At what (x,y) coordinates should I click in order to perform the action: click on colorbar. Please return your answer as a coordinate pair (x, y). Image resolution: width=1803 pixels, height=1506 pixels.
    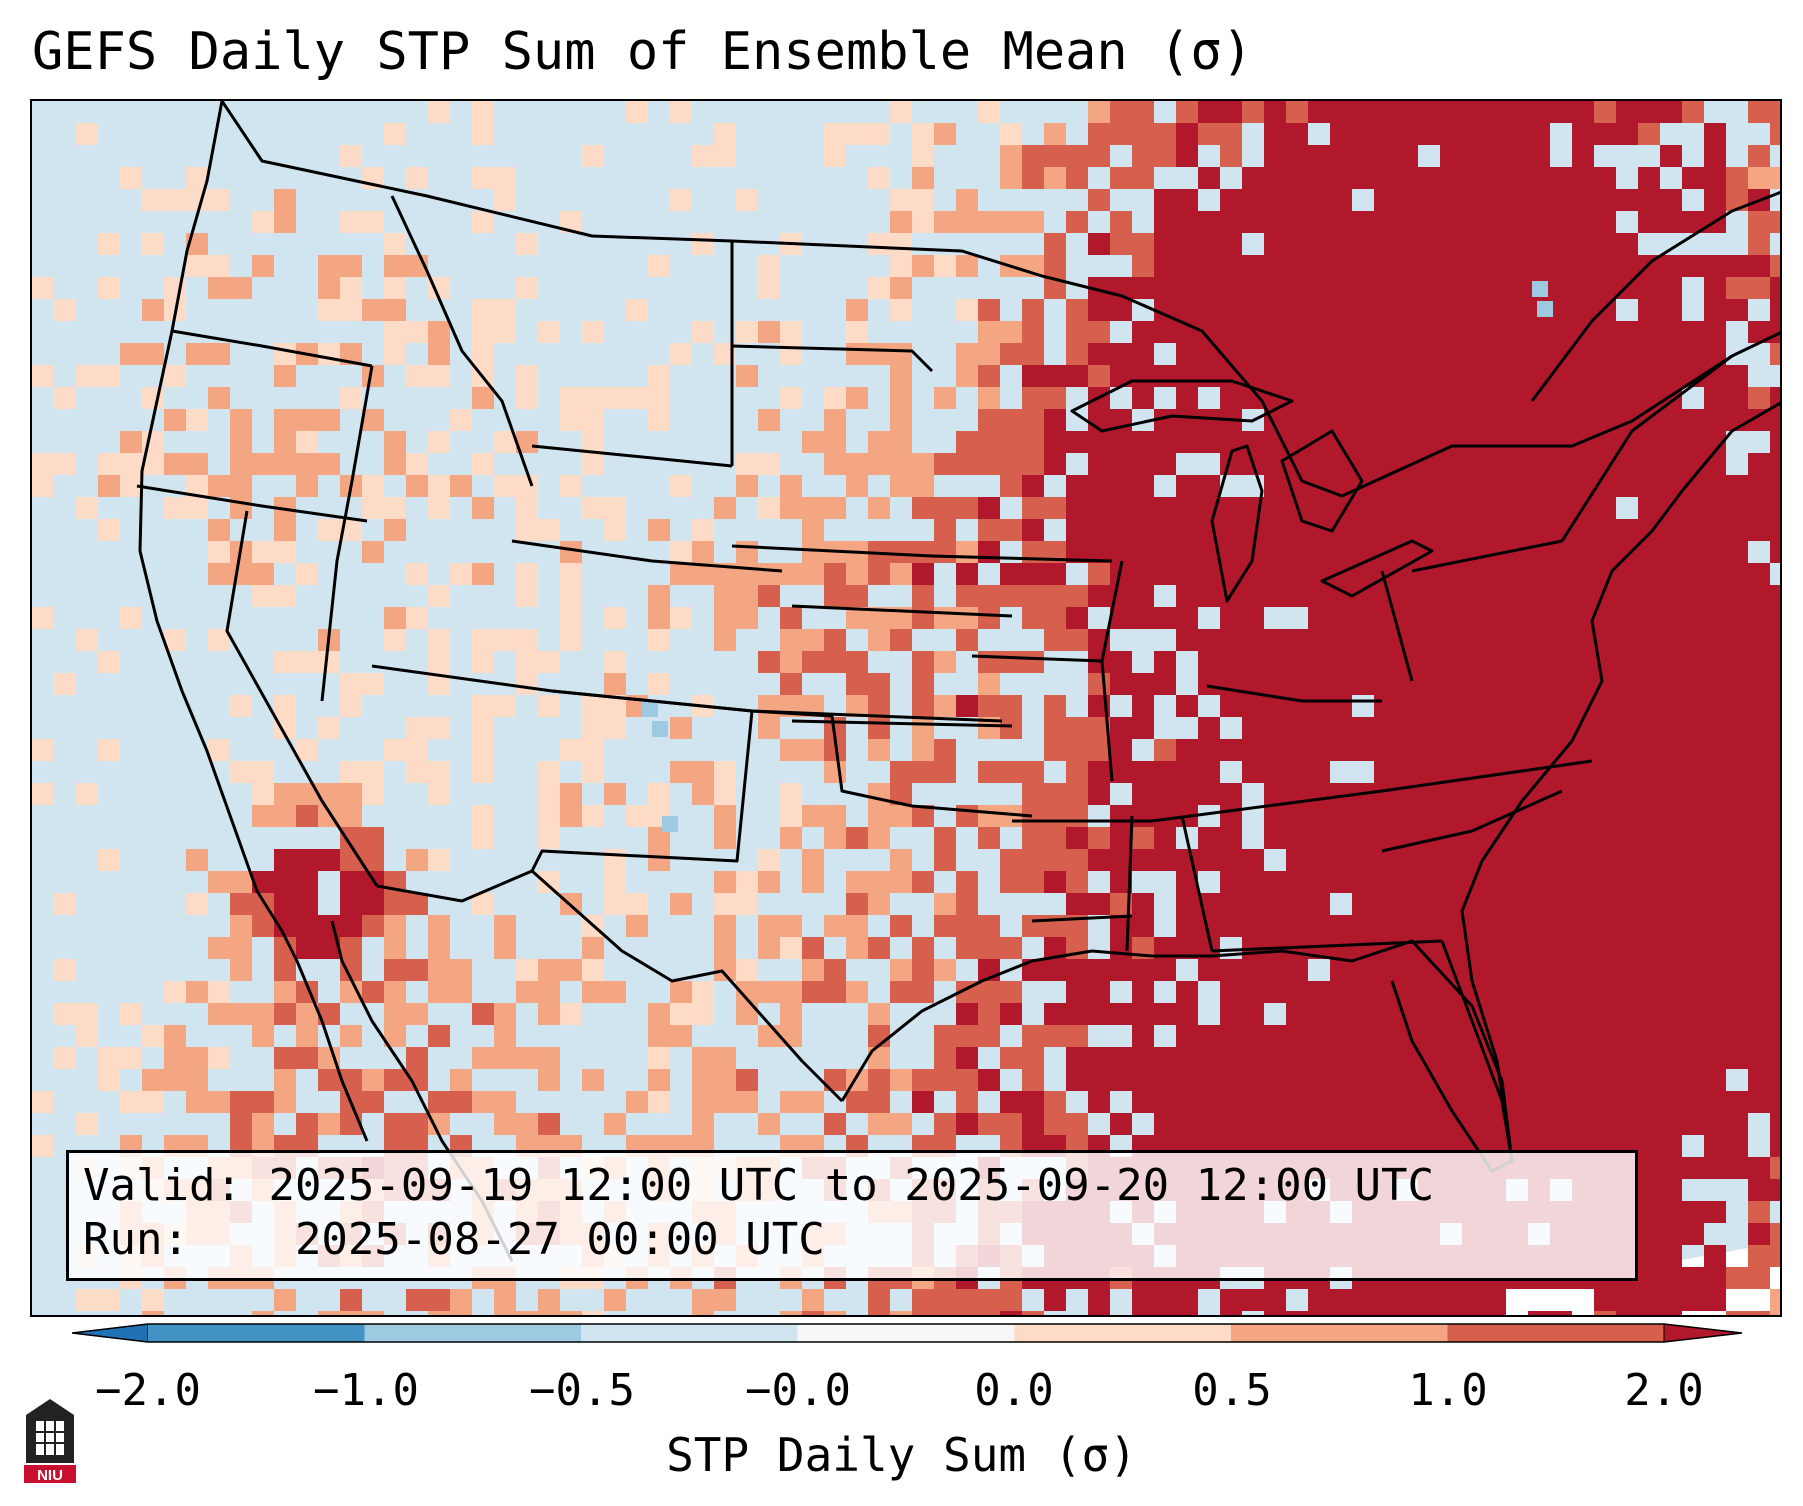
    Looking at the image, I should click on (907, 1333).